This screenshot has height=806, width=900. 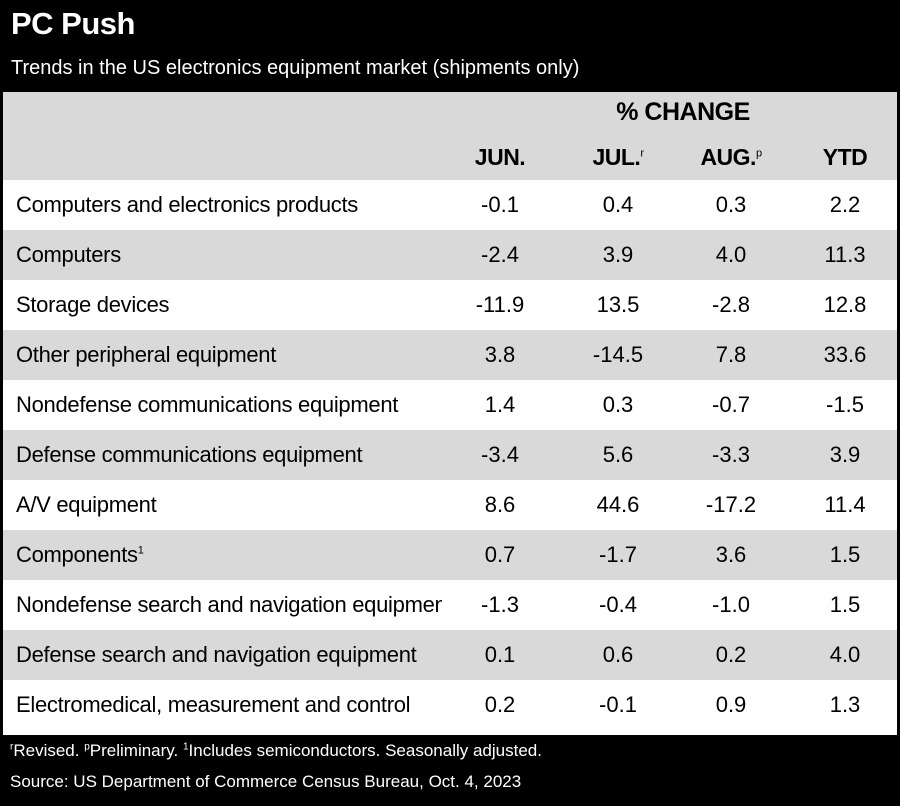 What do you see at coordinates (500, 504) in the screenshot?
I see `table-cell: 8.6` at bounding box center [500, 504].